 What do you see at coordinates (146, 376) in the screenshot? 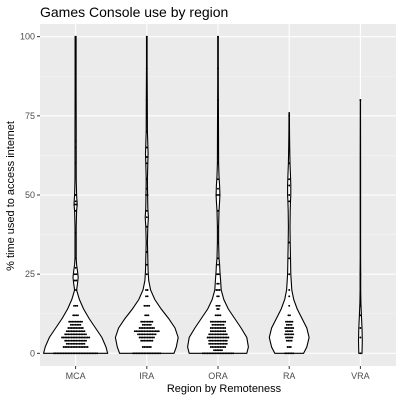
I see `x-tick-label: IRA` at bounding box center [146, 376].